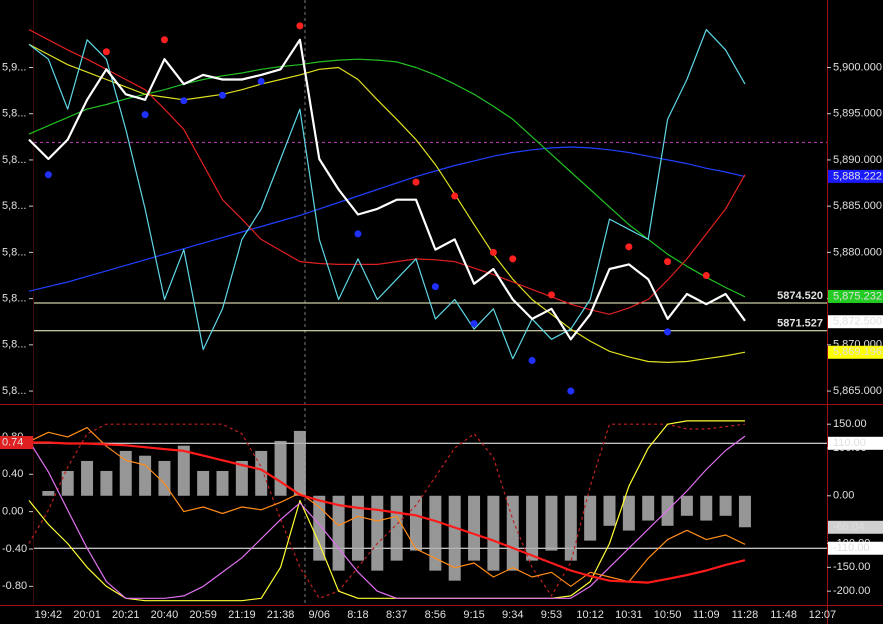 This screenshot has height=624, width=883. What do you see at coordinates (281, 615) in the screenshot?
I see `x-tick-label: 21:38` at bounding box center [281, 615].